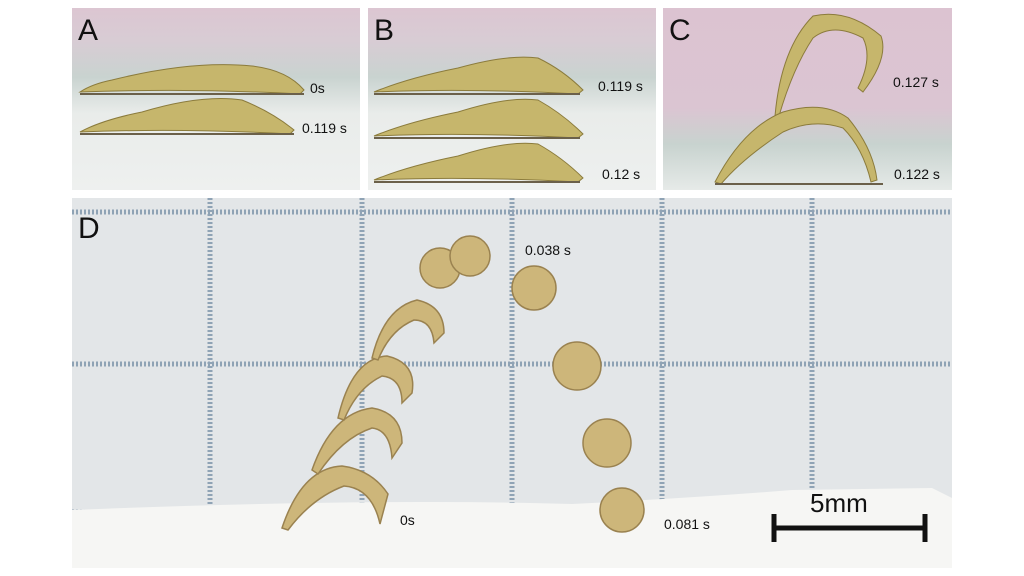  What do you see at coordinates (687, 524) in the screenshot?
I see `time-label: 0.081 s` at bounding box center [687, 524].